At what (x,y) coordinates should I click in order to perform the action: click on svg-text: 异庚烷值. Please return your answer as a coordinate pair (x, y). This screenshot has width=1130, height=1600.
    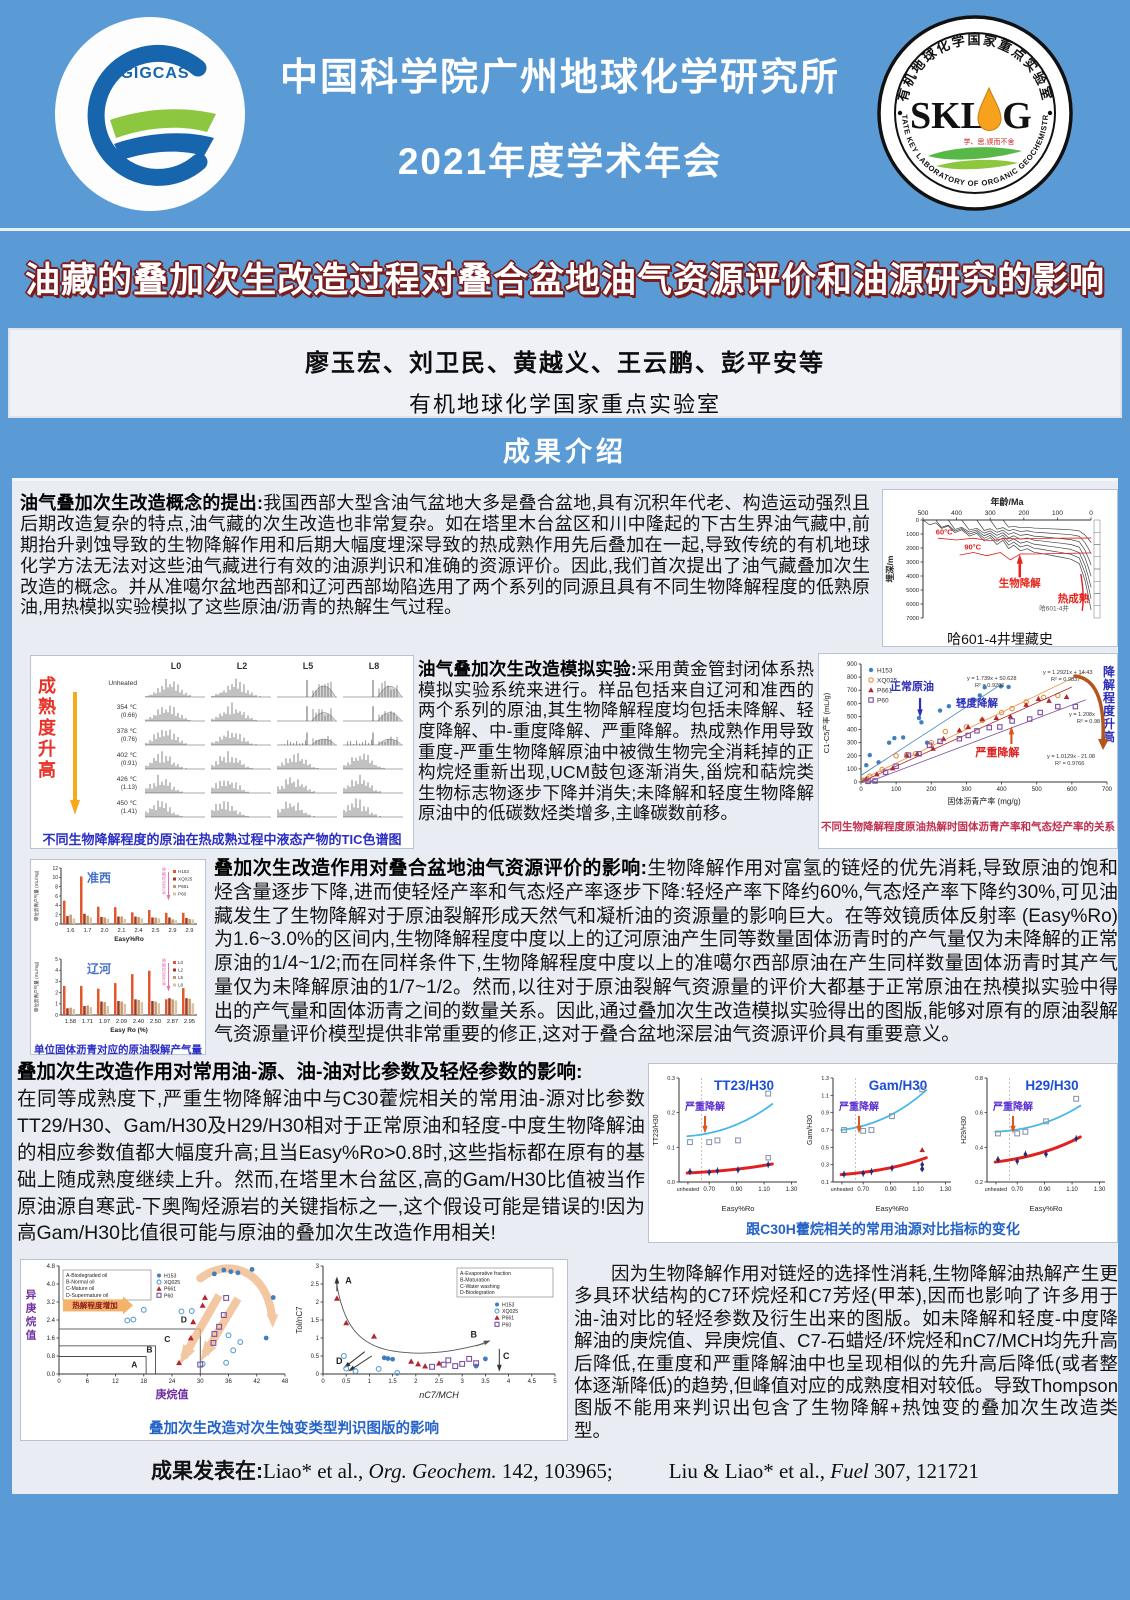
    Looking at the image, I should click on (31, 1315).